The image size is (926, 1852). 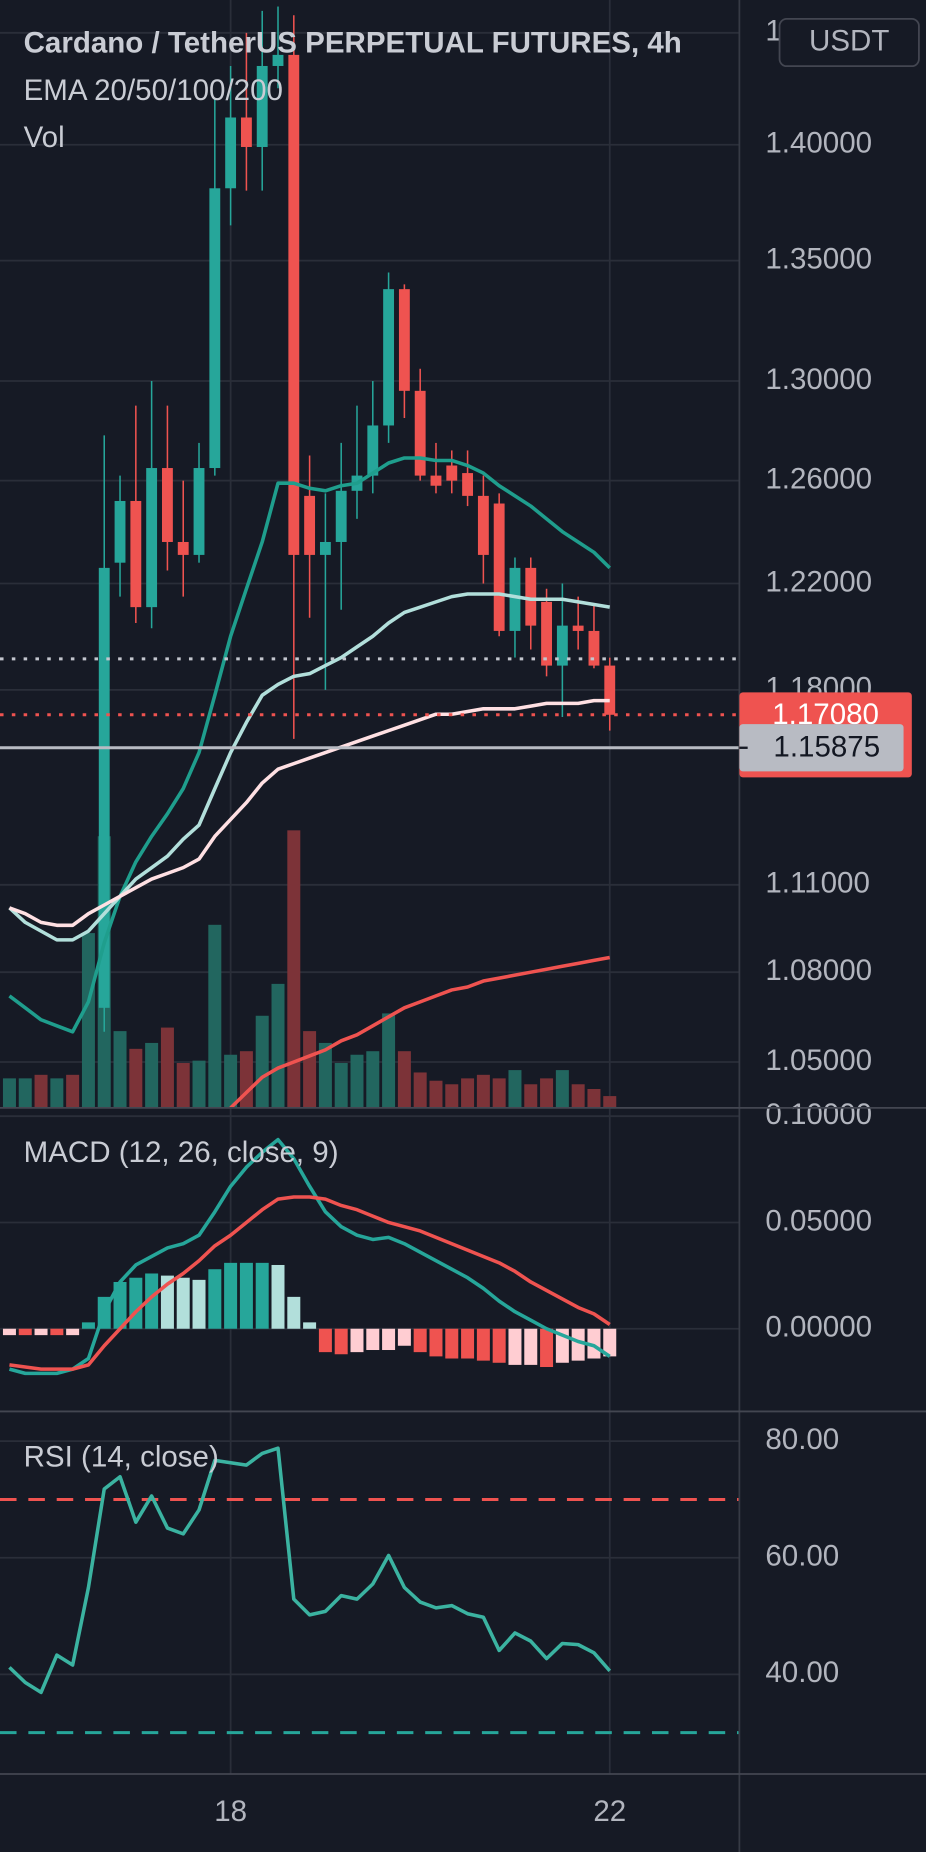 I want to click on macd-title: MACD (12, 26, close, 9), so click(x=181, y=1152).